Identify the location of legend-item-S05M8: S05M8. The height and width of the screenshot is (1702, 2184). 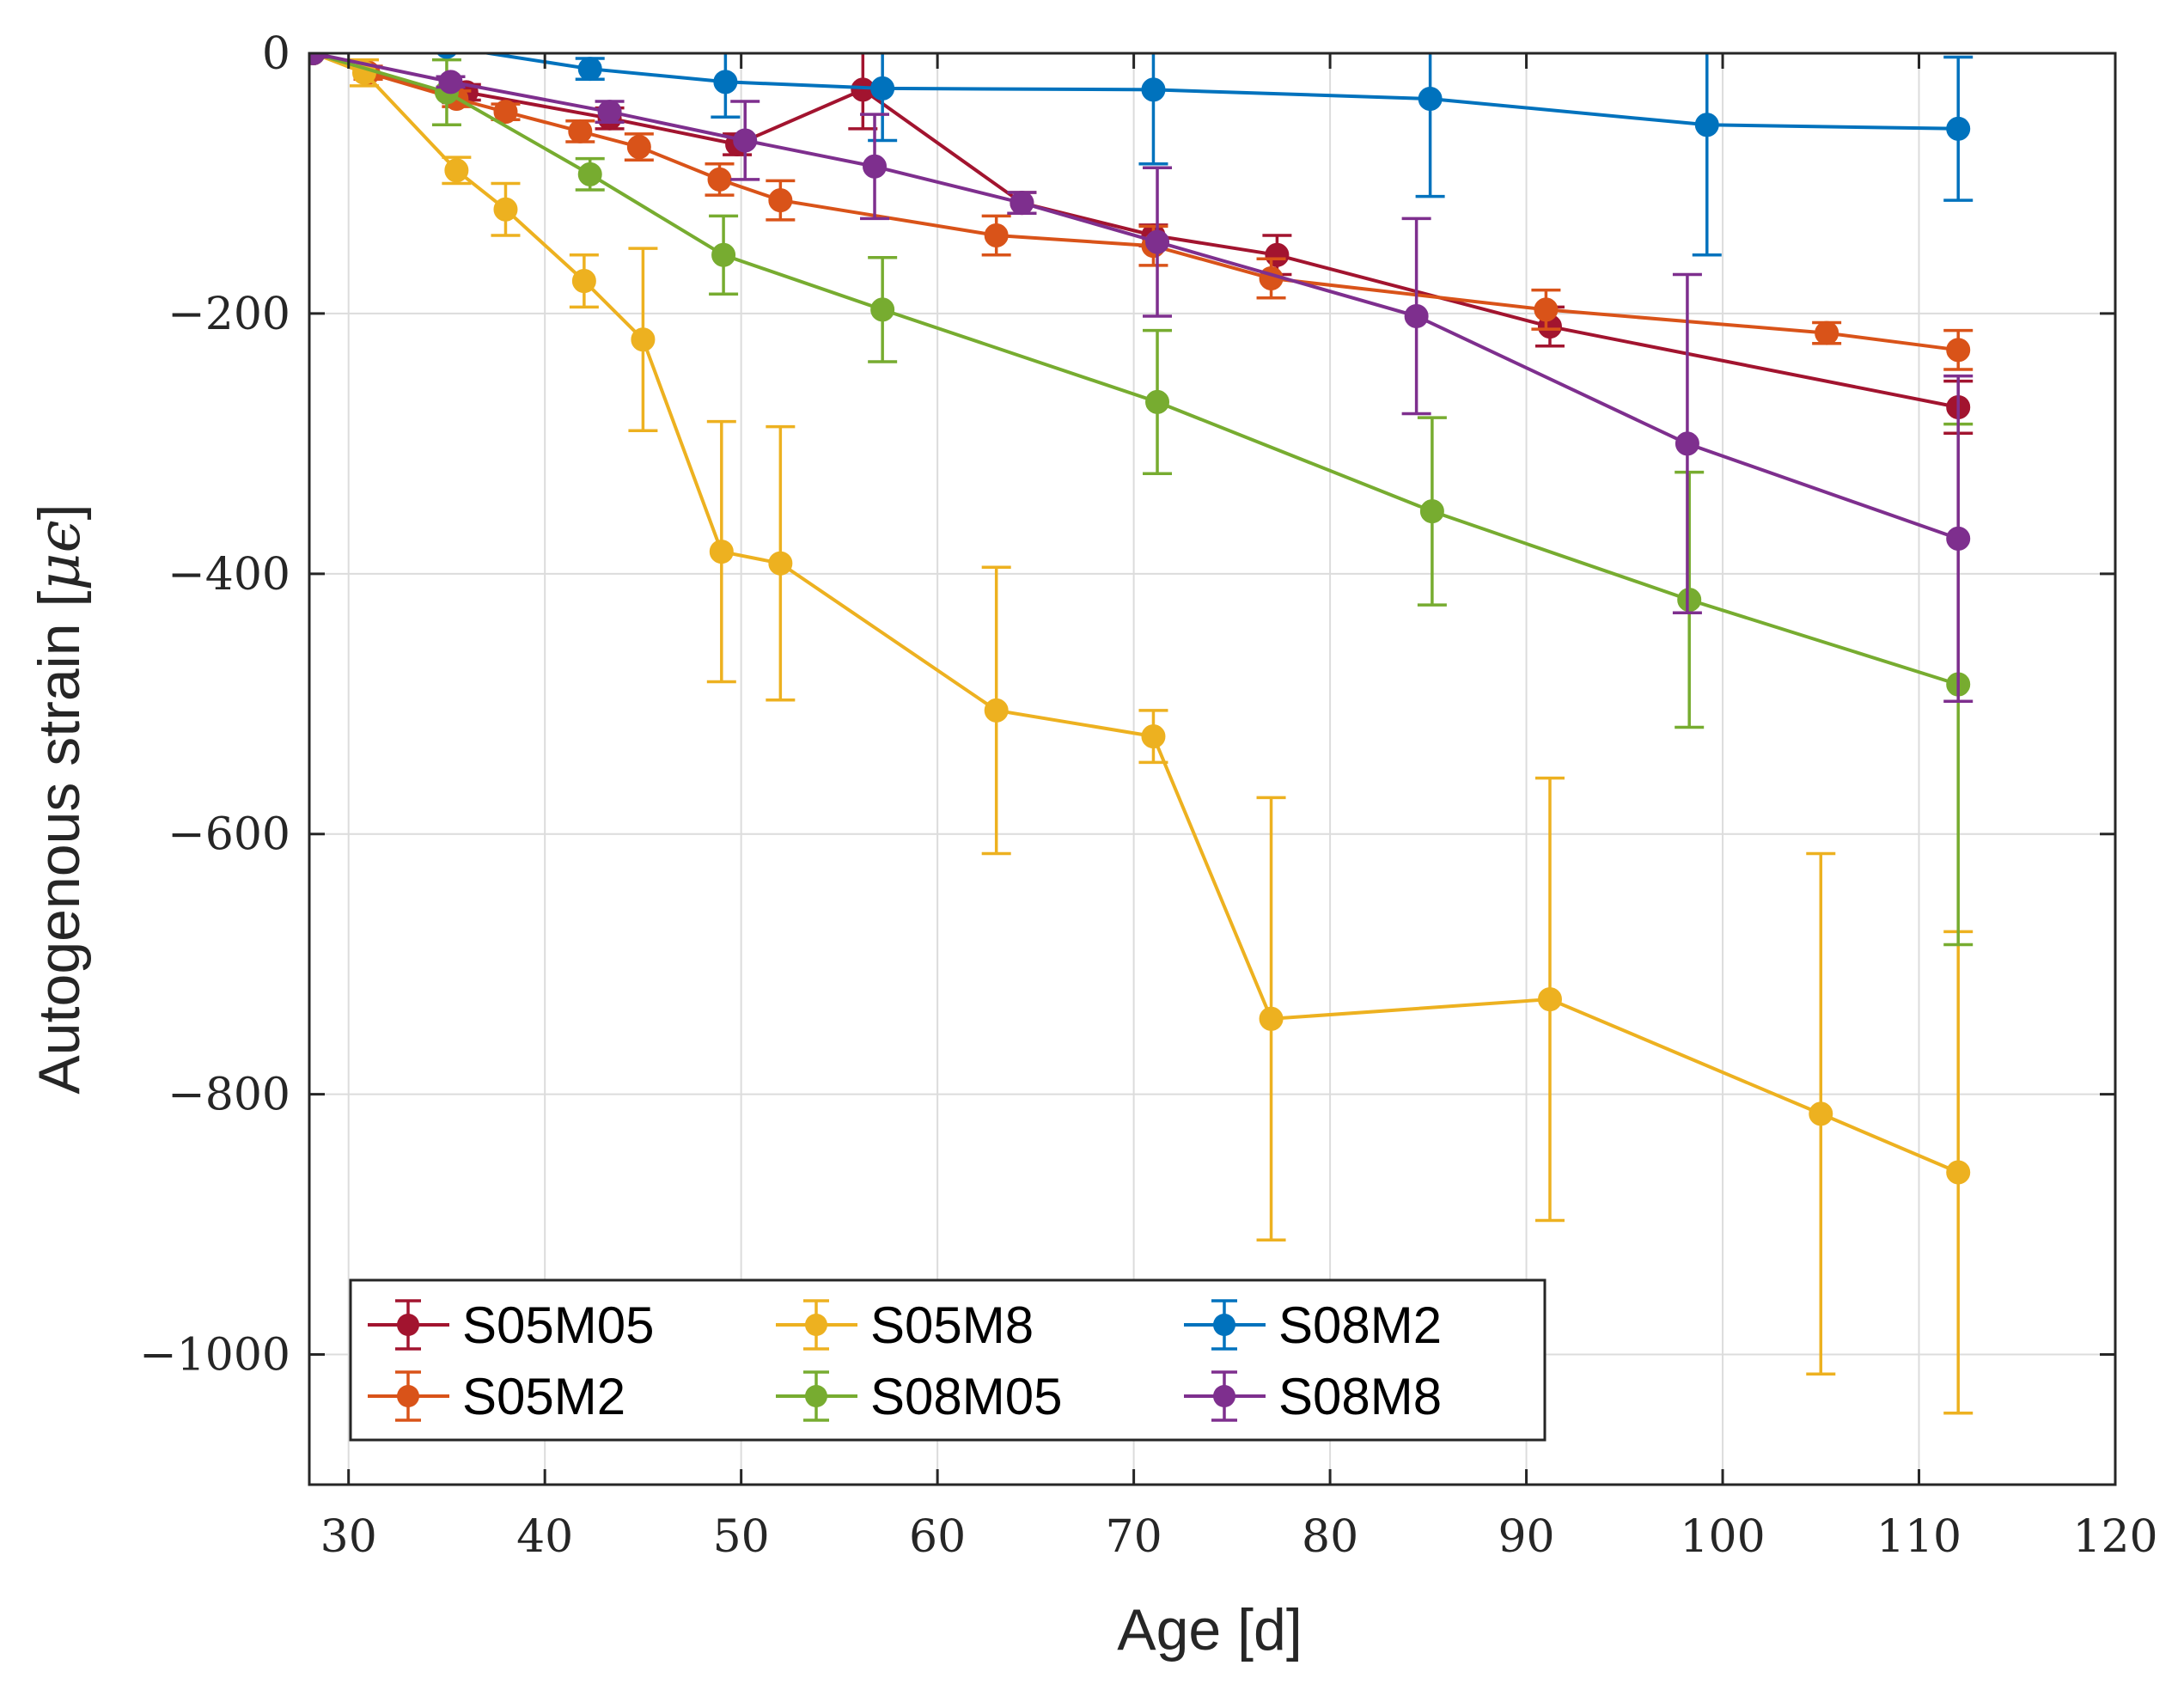
(905, 1325).